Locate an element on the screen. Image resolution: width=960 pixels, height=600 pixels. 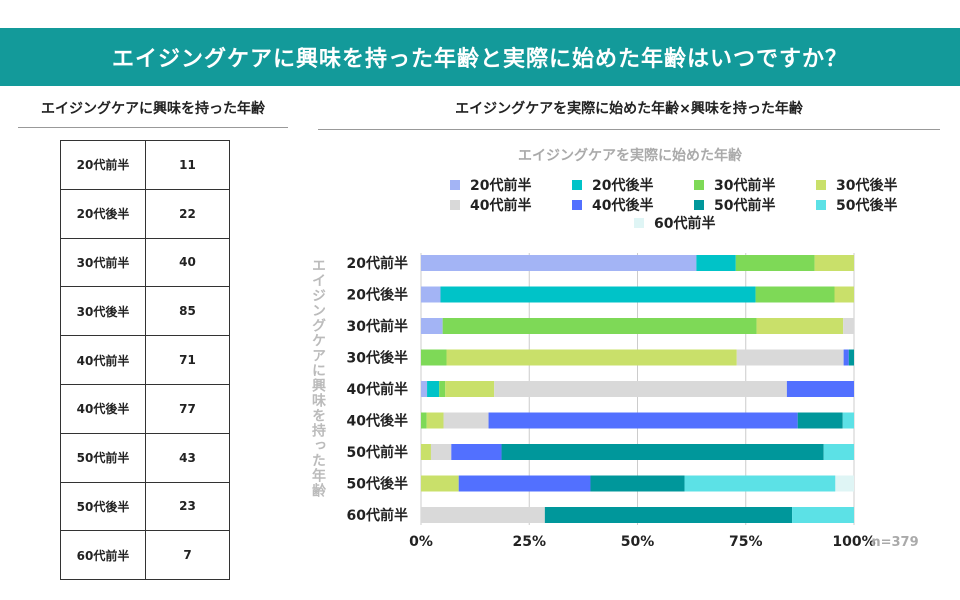
table-row: 20代後半 22 is located at coordinates (145, 213).